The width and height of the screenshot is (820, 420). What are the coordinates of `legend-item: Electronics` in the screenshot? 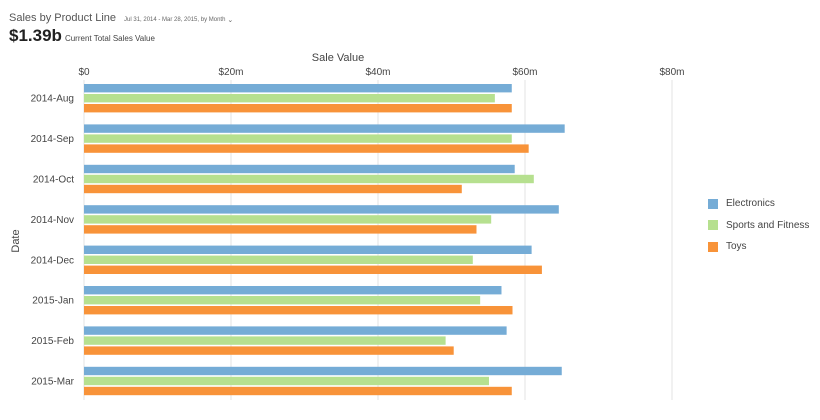 It's located at (758, 204).